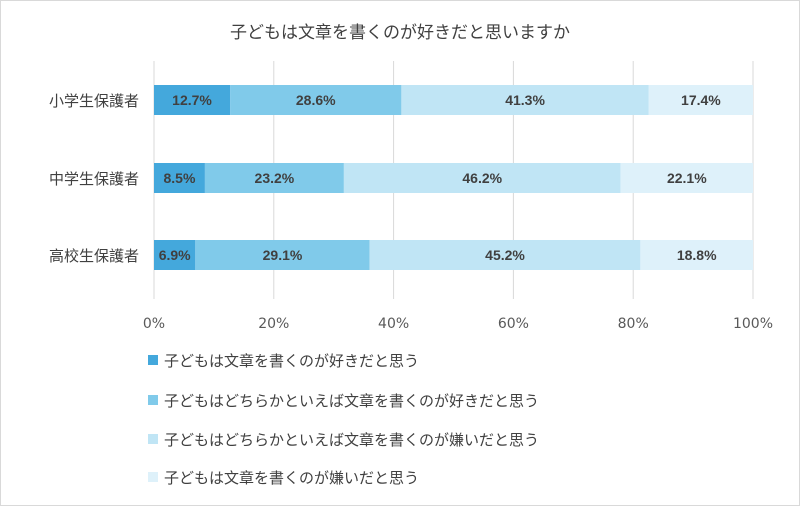 The image size is (800, 506). What do you see at coordinates (351, 401) in the screenshot?
I see `legend-label: 子どもはどちらかといえば文章を書くのが好きだと思う` at bounding box center [351, 401].